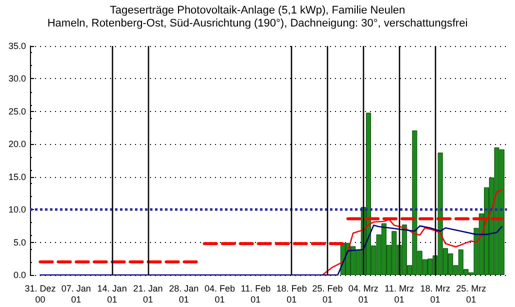  Describe the element at coordinates (412, 232) in the screenshot. I see `line-series` at that location.